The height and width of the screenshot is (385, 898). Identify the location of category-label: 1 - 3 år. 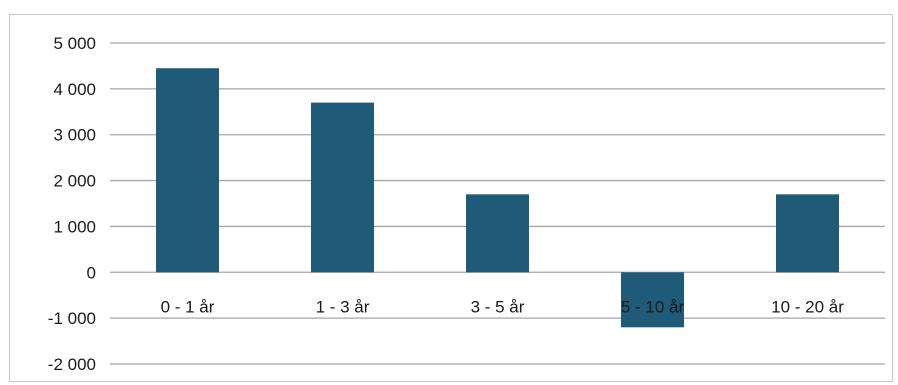
(343, 306).